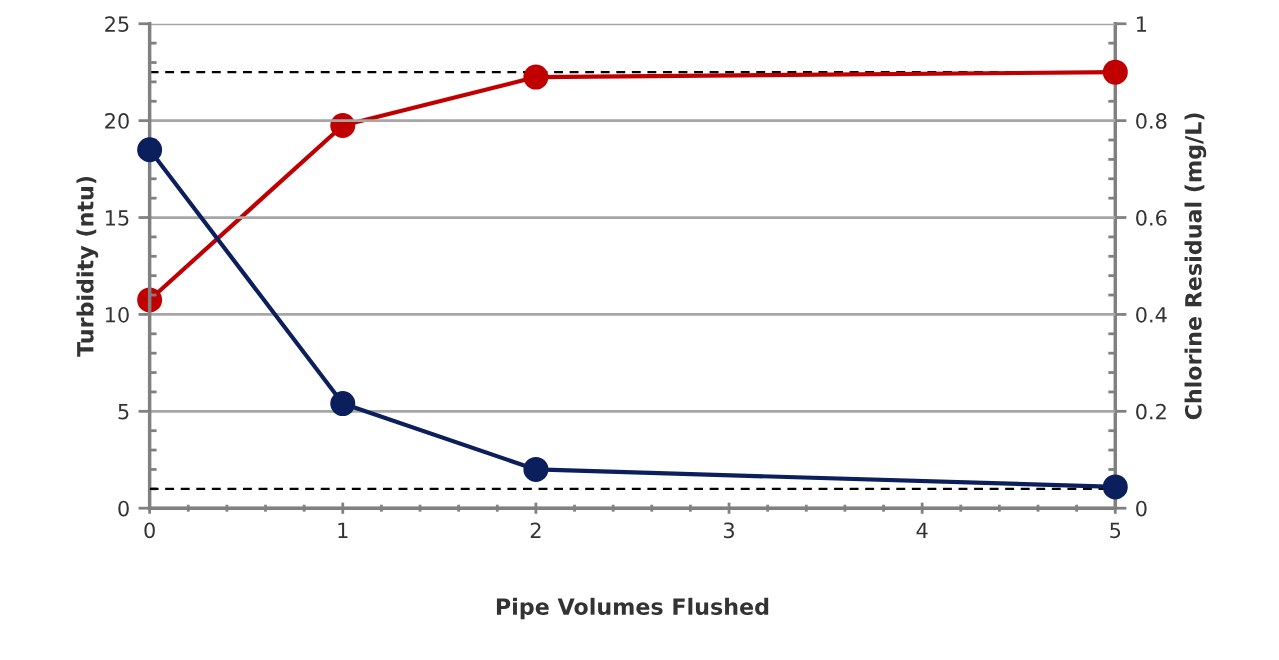 The image size is (1279, 660). Describe the element at coordinates (149, 530) in the screenshot. I see `x-tick-label: 0` at that location.